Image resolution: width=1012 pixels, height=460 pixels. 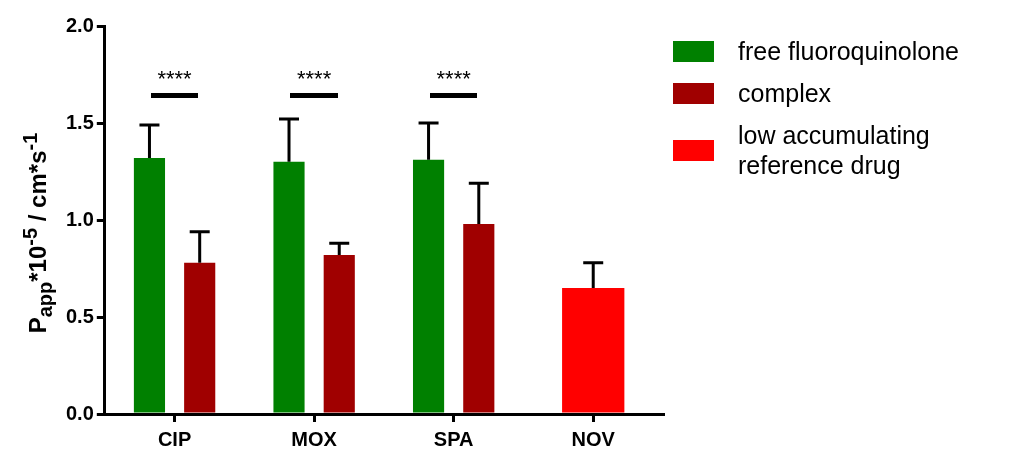 I want to click on y-tick-label: 0.5, so click(x=79, y=315).